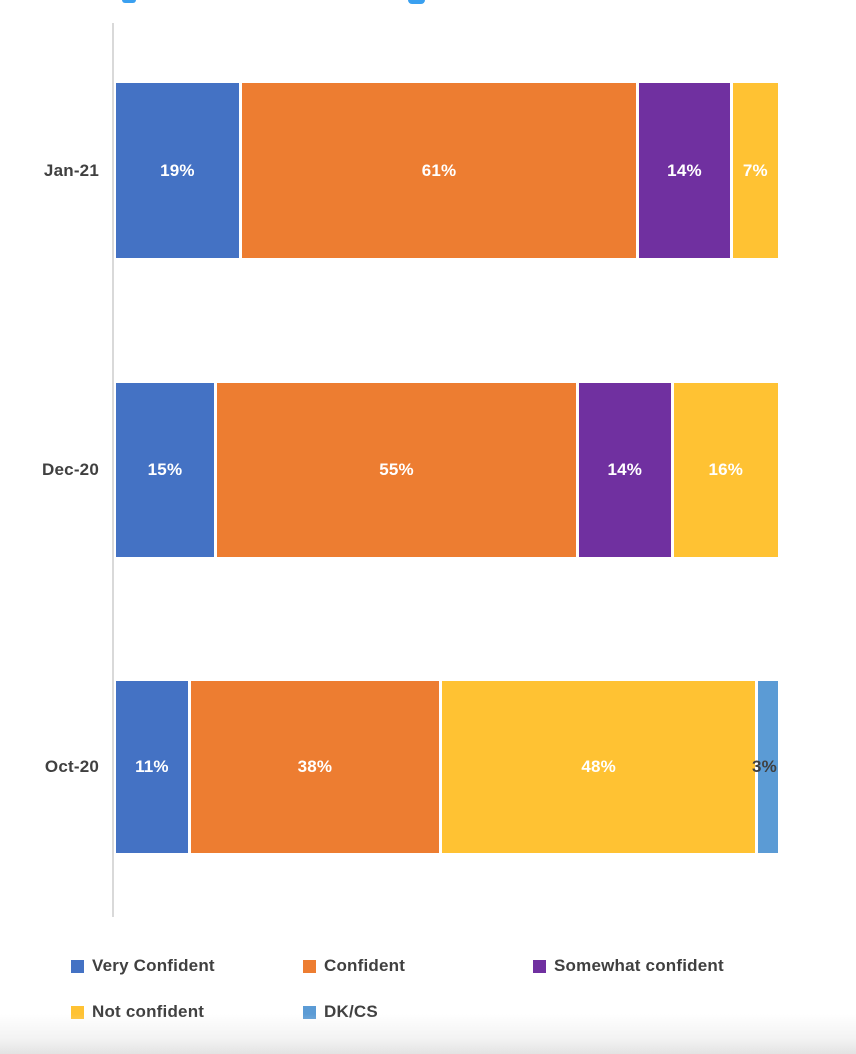  What do you see at coordinates (309, 966) in the screenshot?
I see `legend-swatch-confident` at bounding box center [309, 966].